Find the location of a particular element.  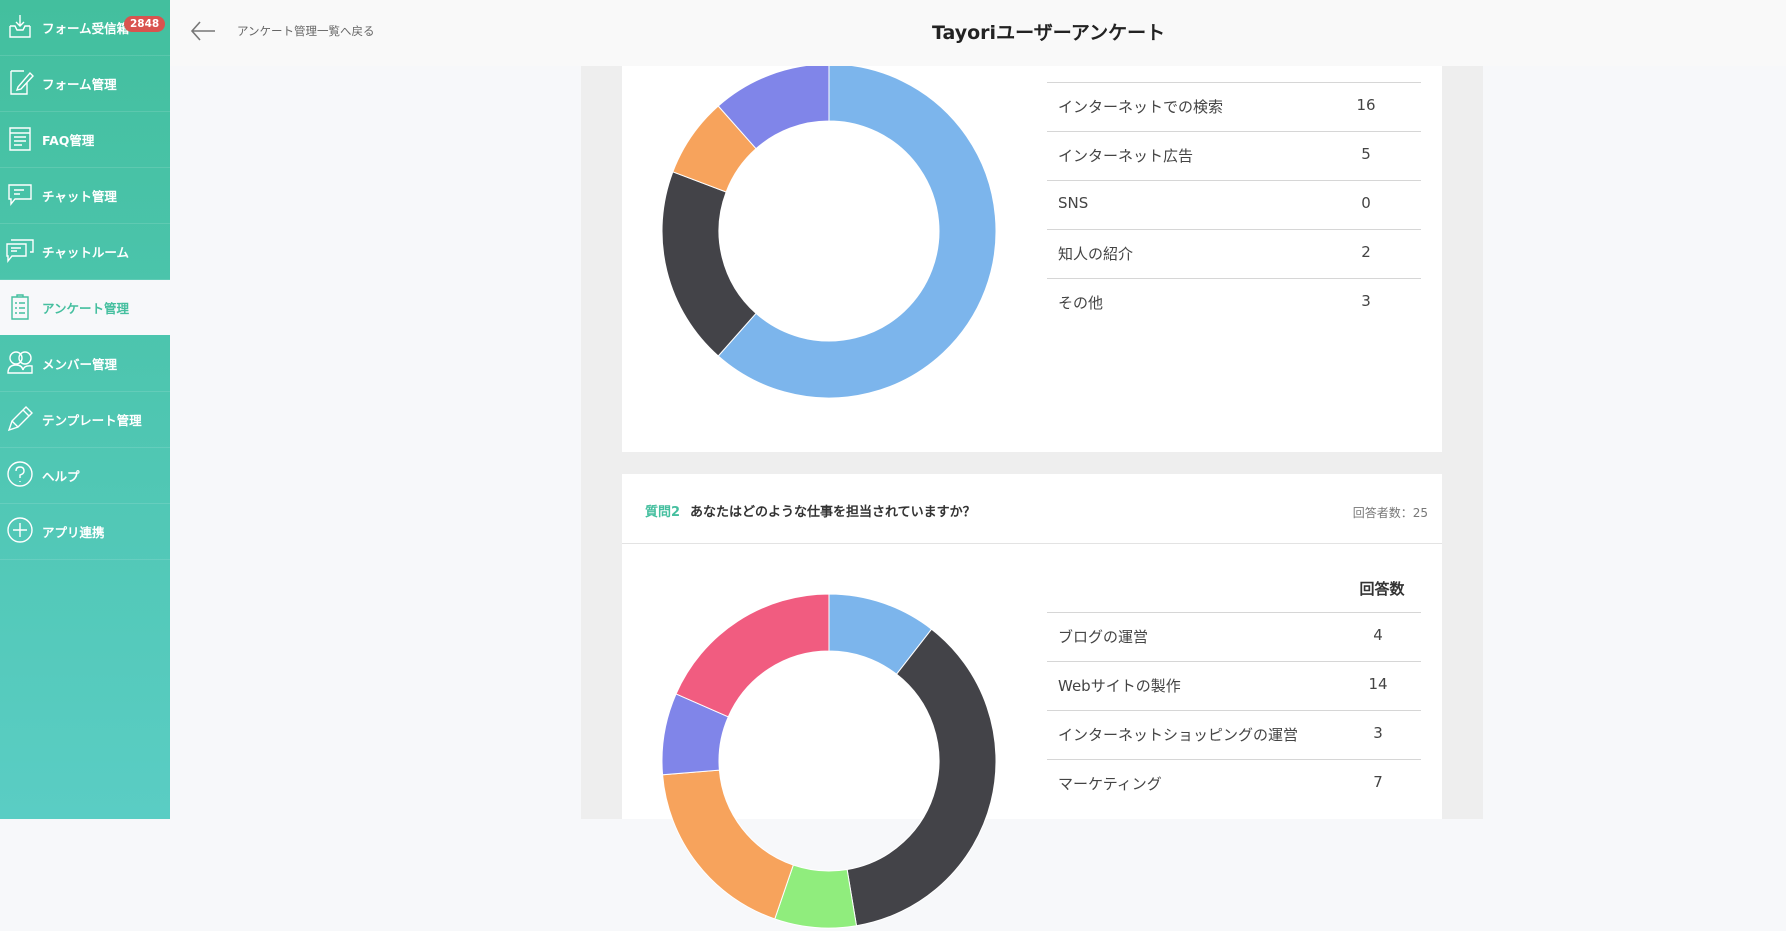

faq-icon is located at coordinates (20, 139).